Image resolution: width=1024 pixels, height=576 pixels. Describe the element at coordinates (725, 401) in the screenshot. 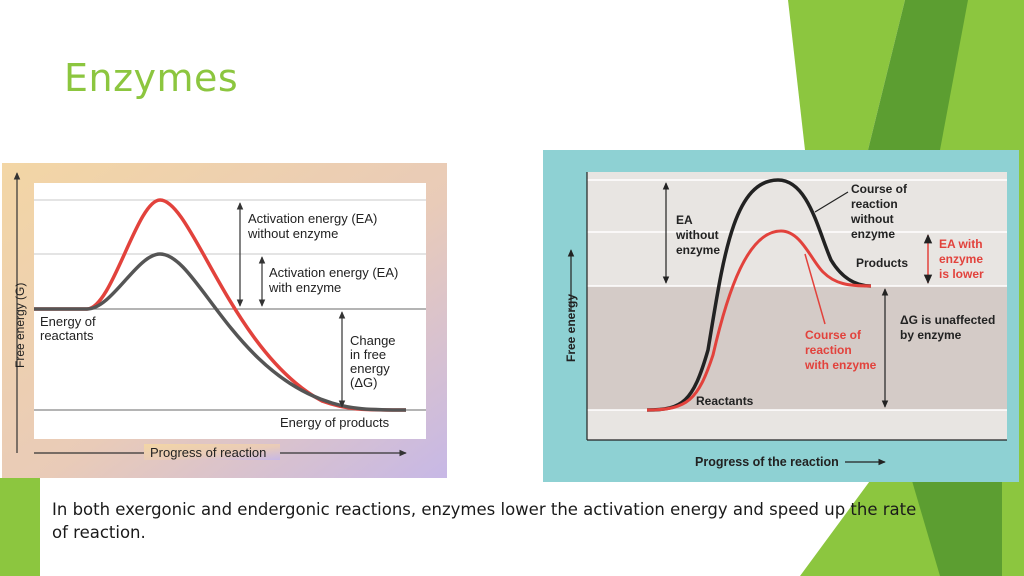

I see `reactants-label: Reactants` at that location.